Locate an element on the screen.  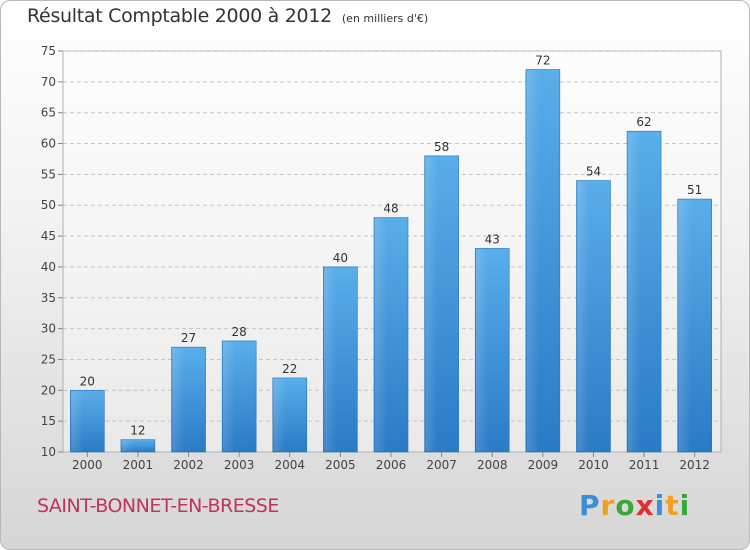
bar-value-label: 48 is located at coordinates (390, 209).